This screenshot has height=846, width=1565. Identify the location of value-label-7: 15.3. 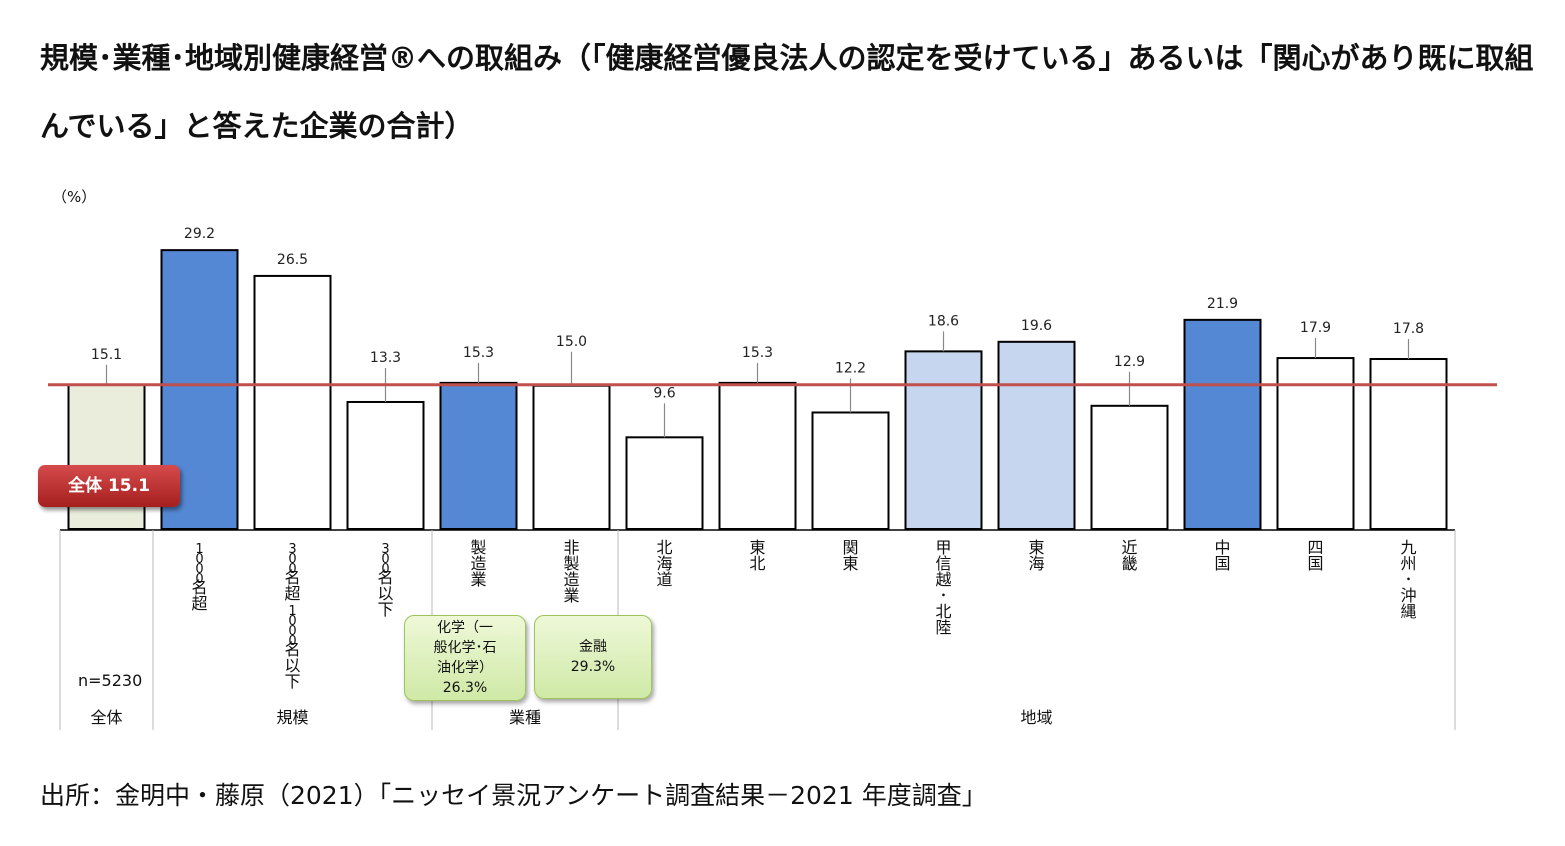
(757, 353).